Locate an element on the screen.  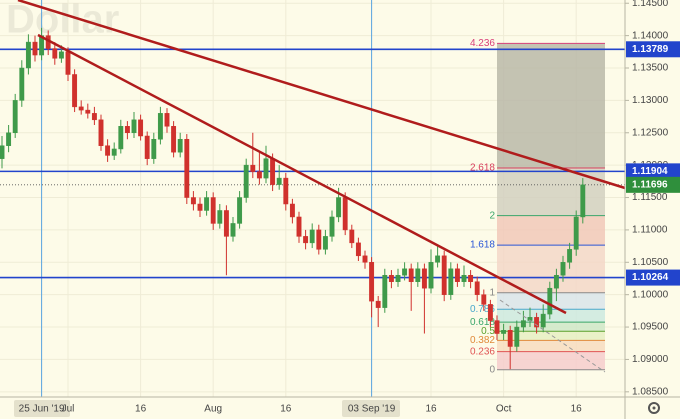
level-label: 1.13789 is located at coordinates (650, 49).